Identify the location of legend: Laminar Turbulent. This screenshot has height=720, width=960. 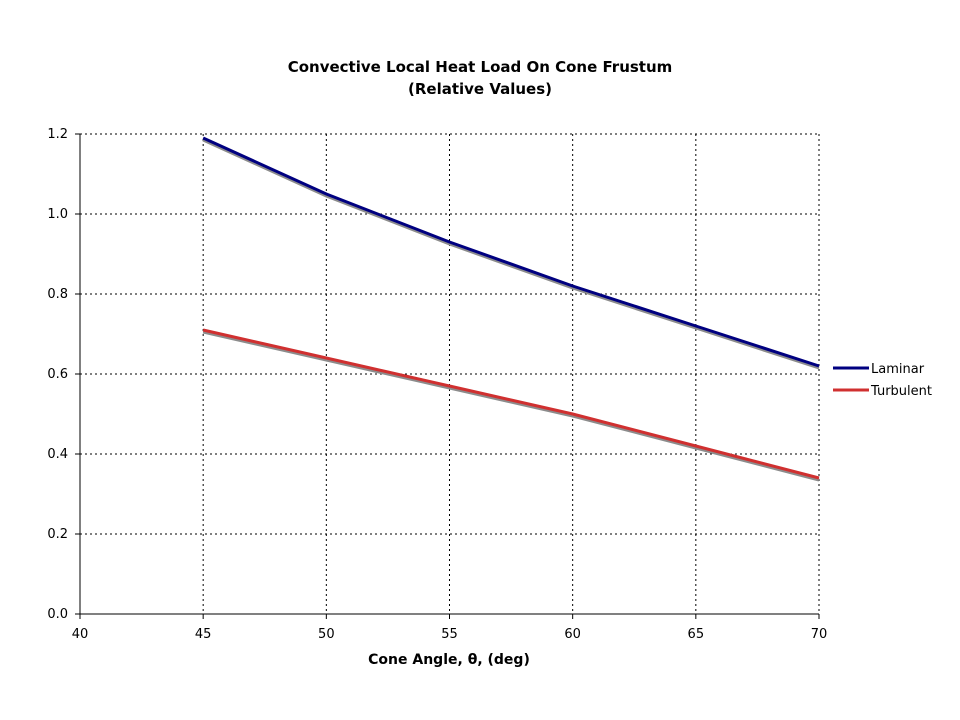
(882, 380).